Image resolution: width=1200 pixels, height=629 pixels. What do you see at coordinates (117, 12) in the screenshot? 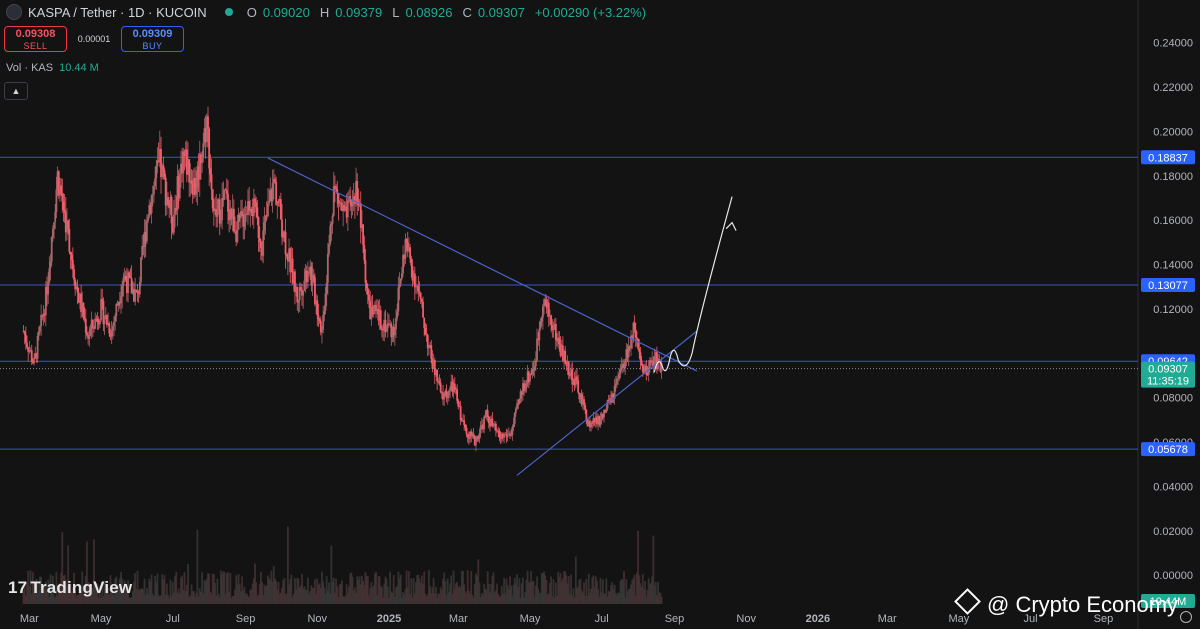
I see `symbol-title: KASPA / Tether · 1D · KUCOIN` at bounding box center [117, 12].